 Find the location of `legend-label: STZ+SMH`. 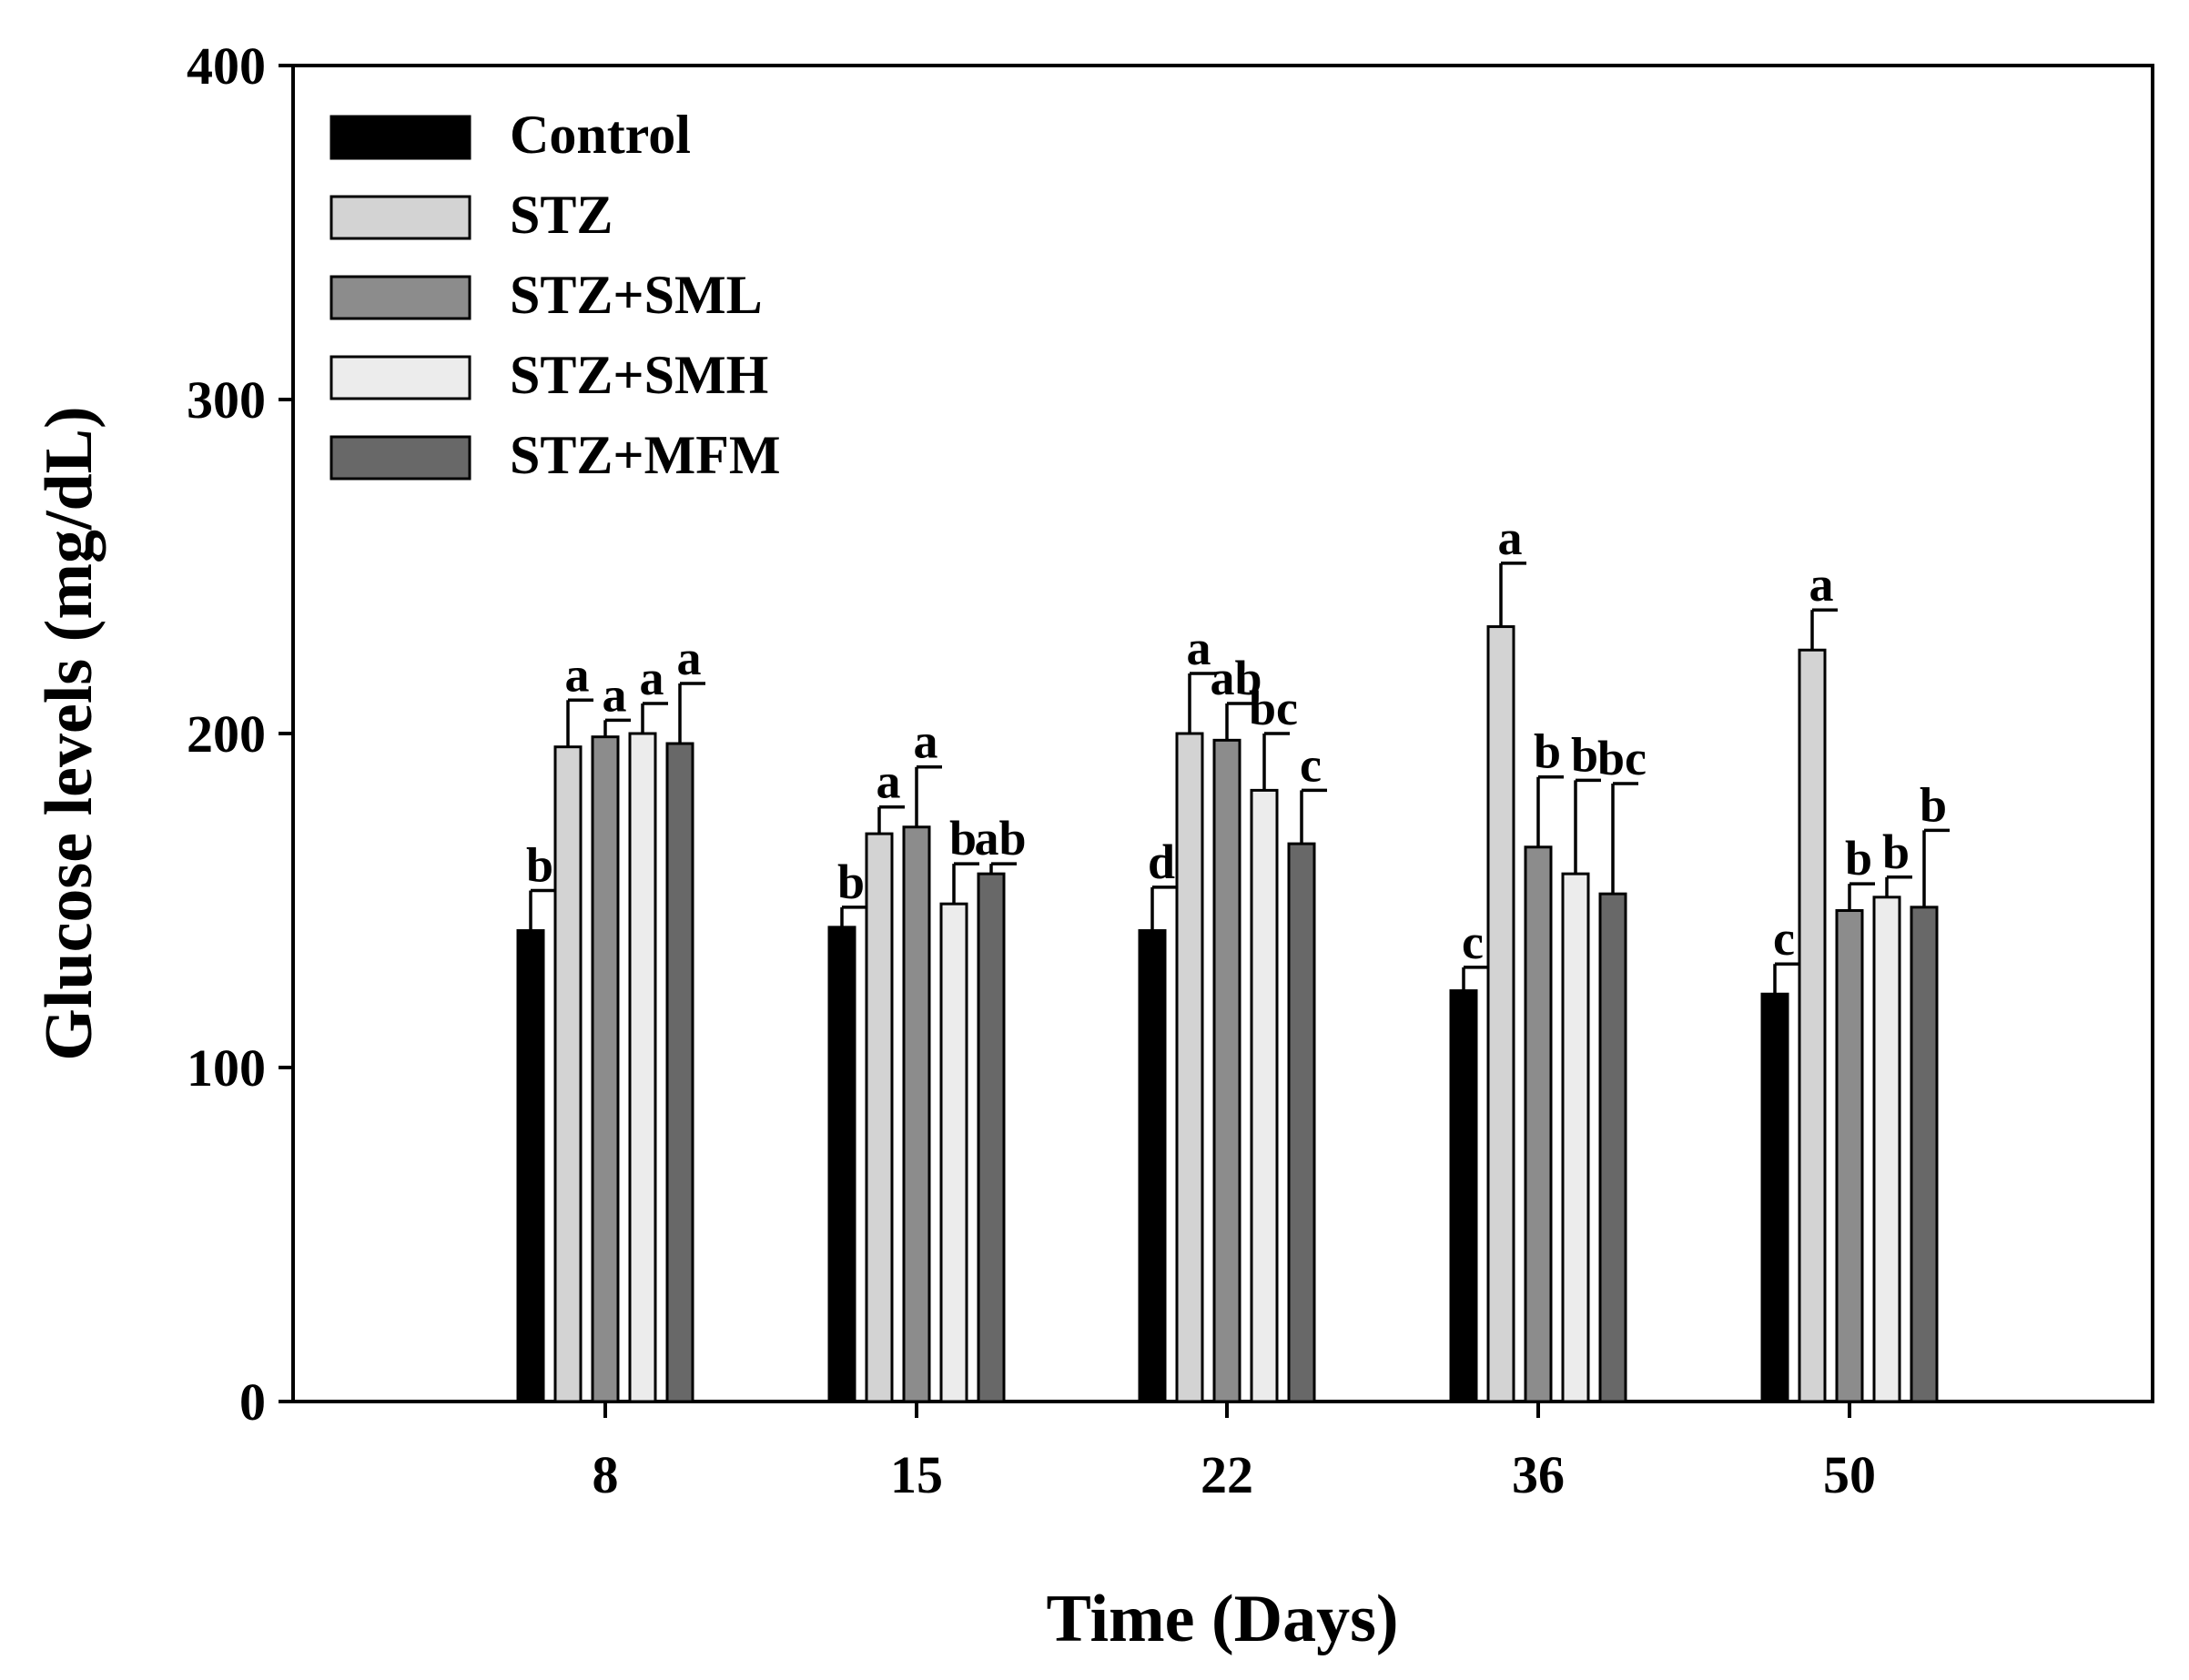

legend-label: STZ+SMH is located at coordinates (639, 375).